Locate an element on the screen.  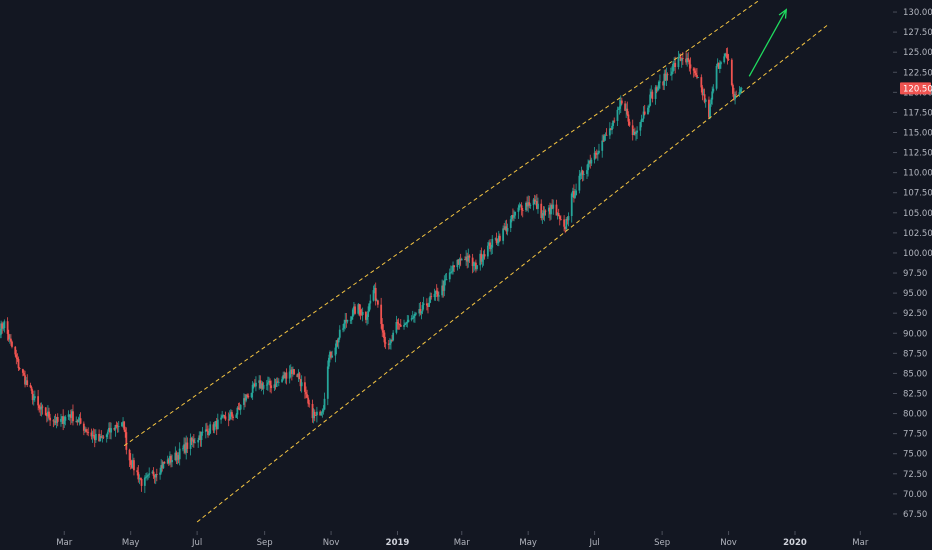
y-tick-label: 122.50 is located at coordinates (917, 73).